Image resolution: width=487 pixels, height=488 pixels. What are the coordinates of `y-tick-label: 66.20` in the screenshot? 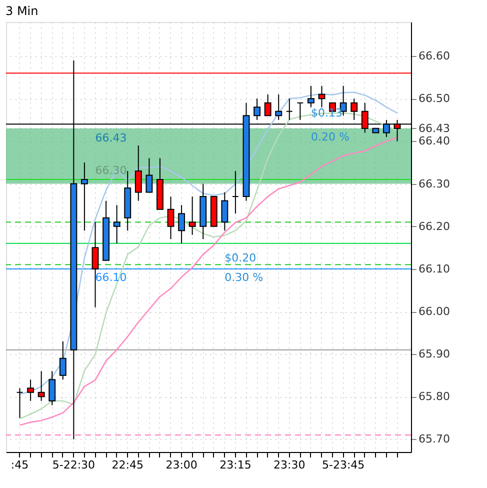 It's located at (434, 226).